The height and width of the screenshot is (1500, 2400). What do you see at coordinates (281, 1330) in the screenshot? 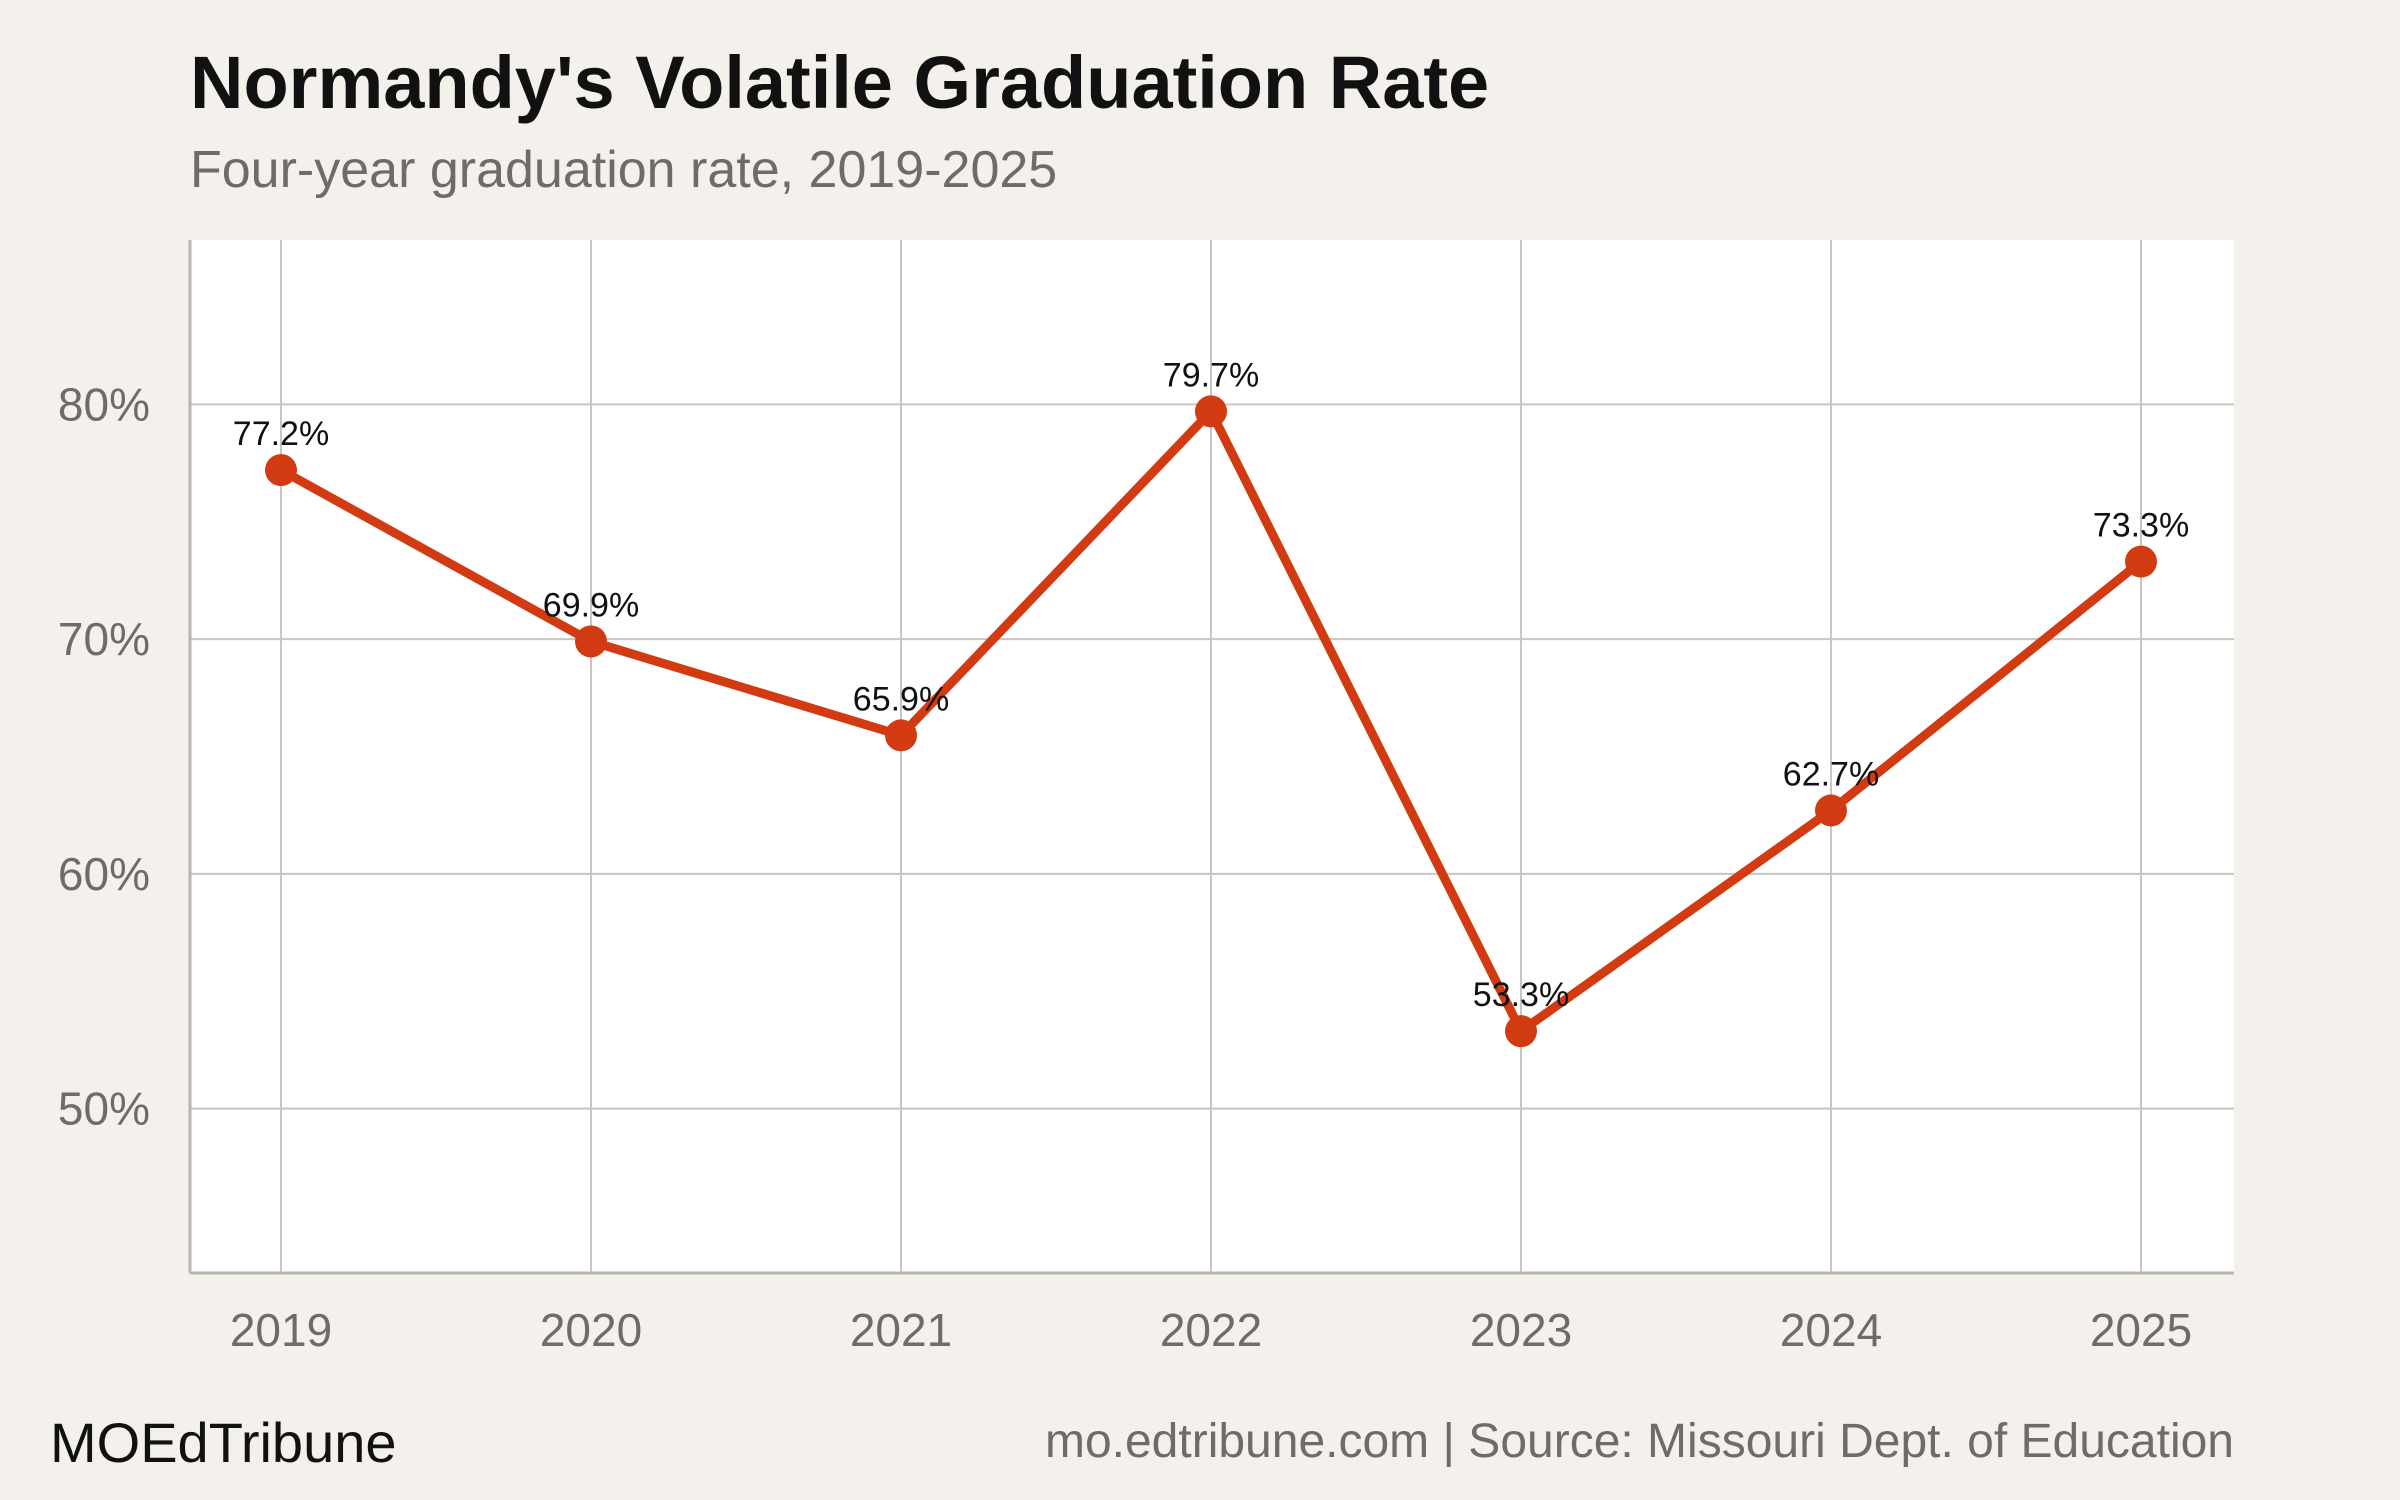
I see `x-tick-label: 2019` at bounding box center [281, 1330].